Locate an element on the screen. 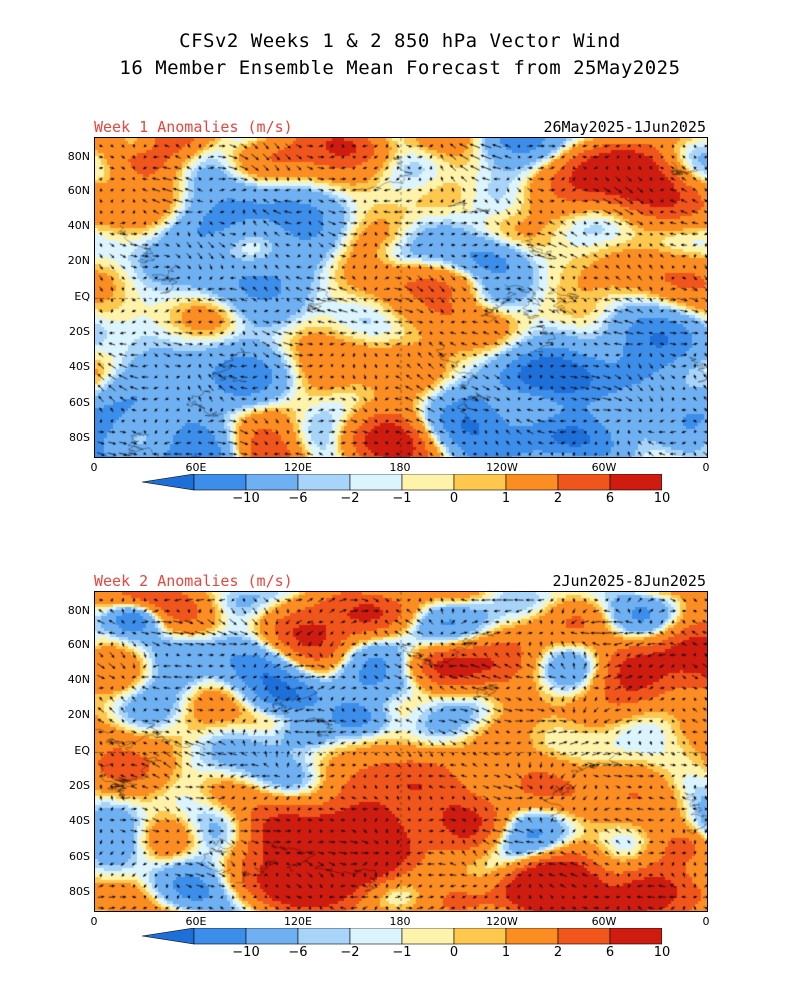  week1-date-range: 26May2025-1Jun2025 is located at coordinates (624, 127).